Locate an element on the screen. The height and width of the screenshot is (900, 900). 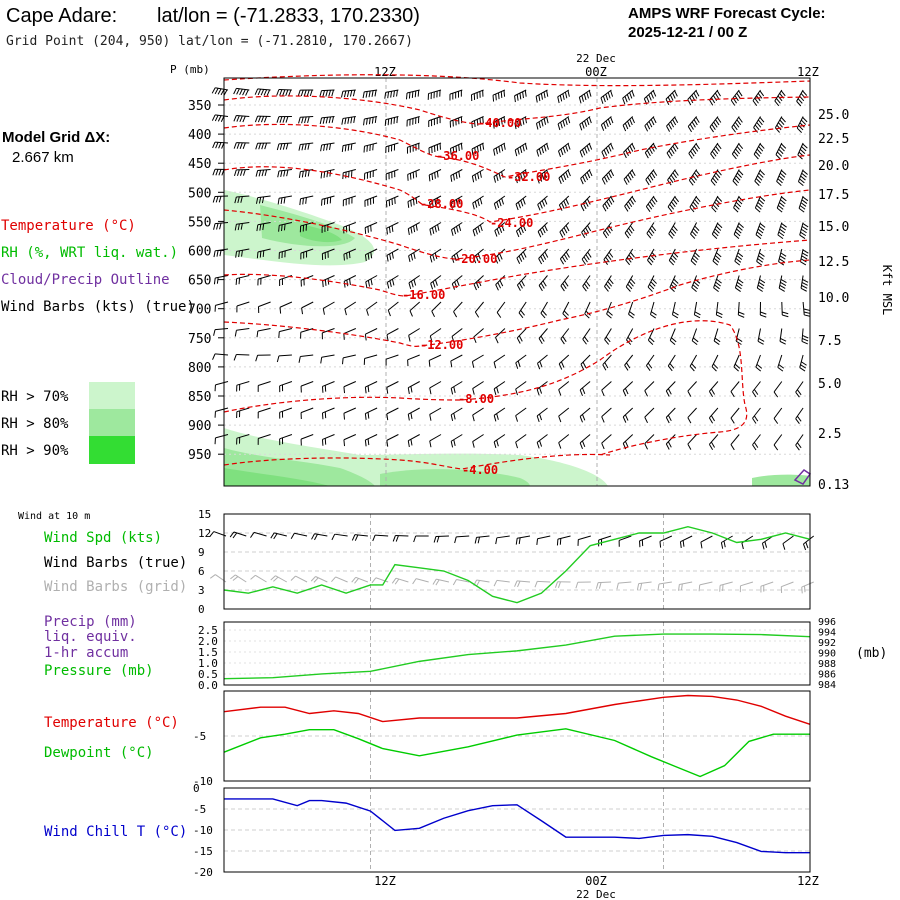
temperature-tick-labels: -5 -10 is located at coordinates (203, 759).